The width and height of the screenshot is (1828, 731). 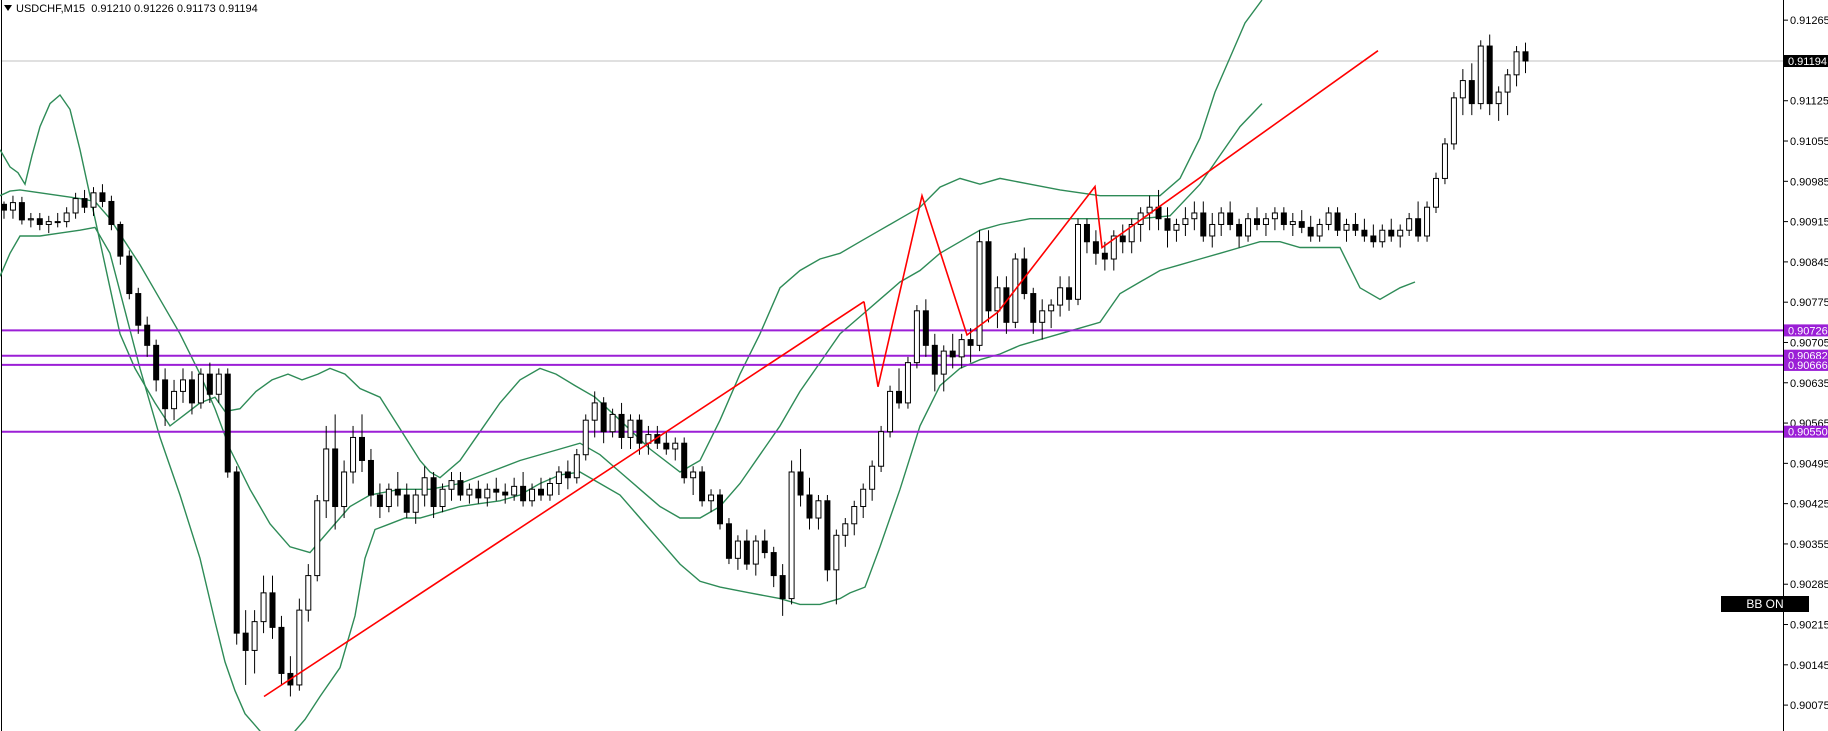 I want to click on level-badge-2: 0.90666, so click(x=1806, y=365).